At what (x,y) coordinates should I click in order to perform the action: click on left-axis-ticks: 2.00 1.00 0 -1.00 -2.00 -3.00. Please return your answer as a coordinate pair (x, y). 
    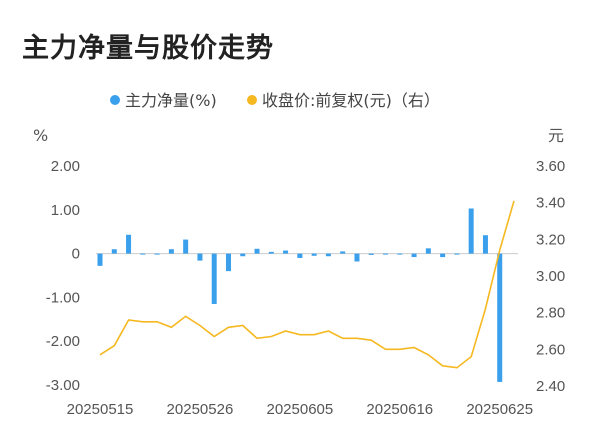
    Looking at the image, I should click on (63, 276).